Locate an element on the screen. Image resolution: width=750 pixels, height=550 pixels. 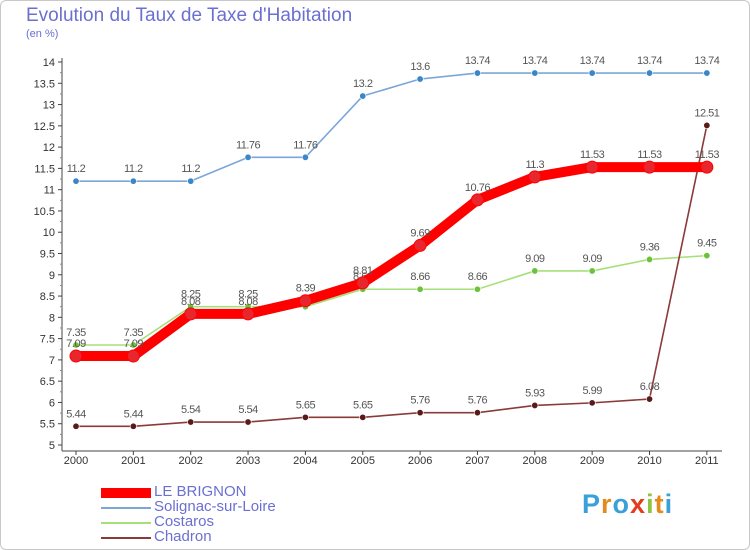
x-tick-label: 2004 is located at coordinates (305, 461).